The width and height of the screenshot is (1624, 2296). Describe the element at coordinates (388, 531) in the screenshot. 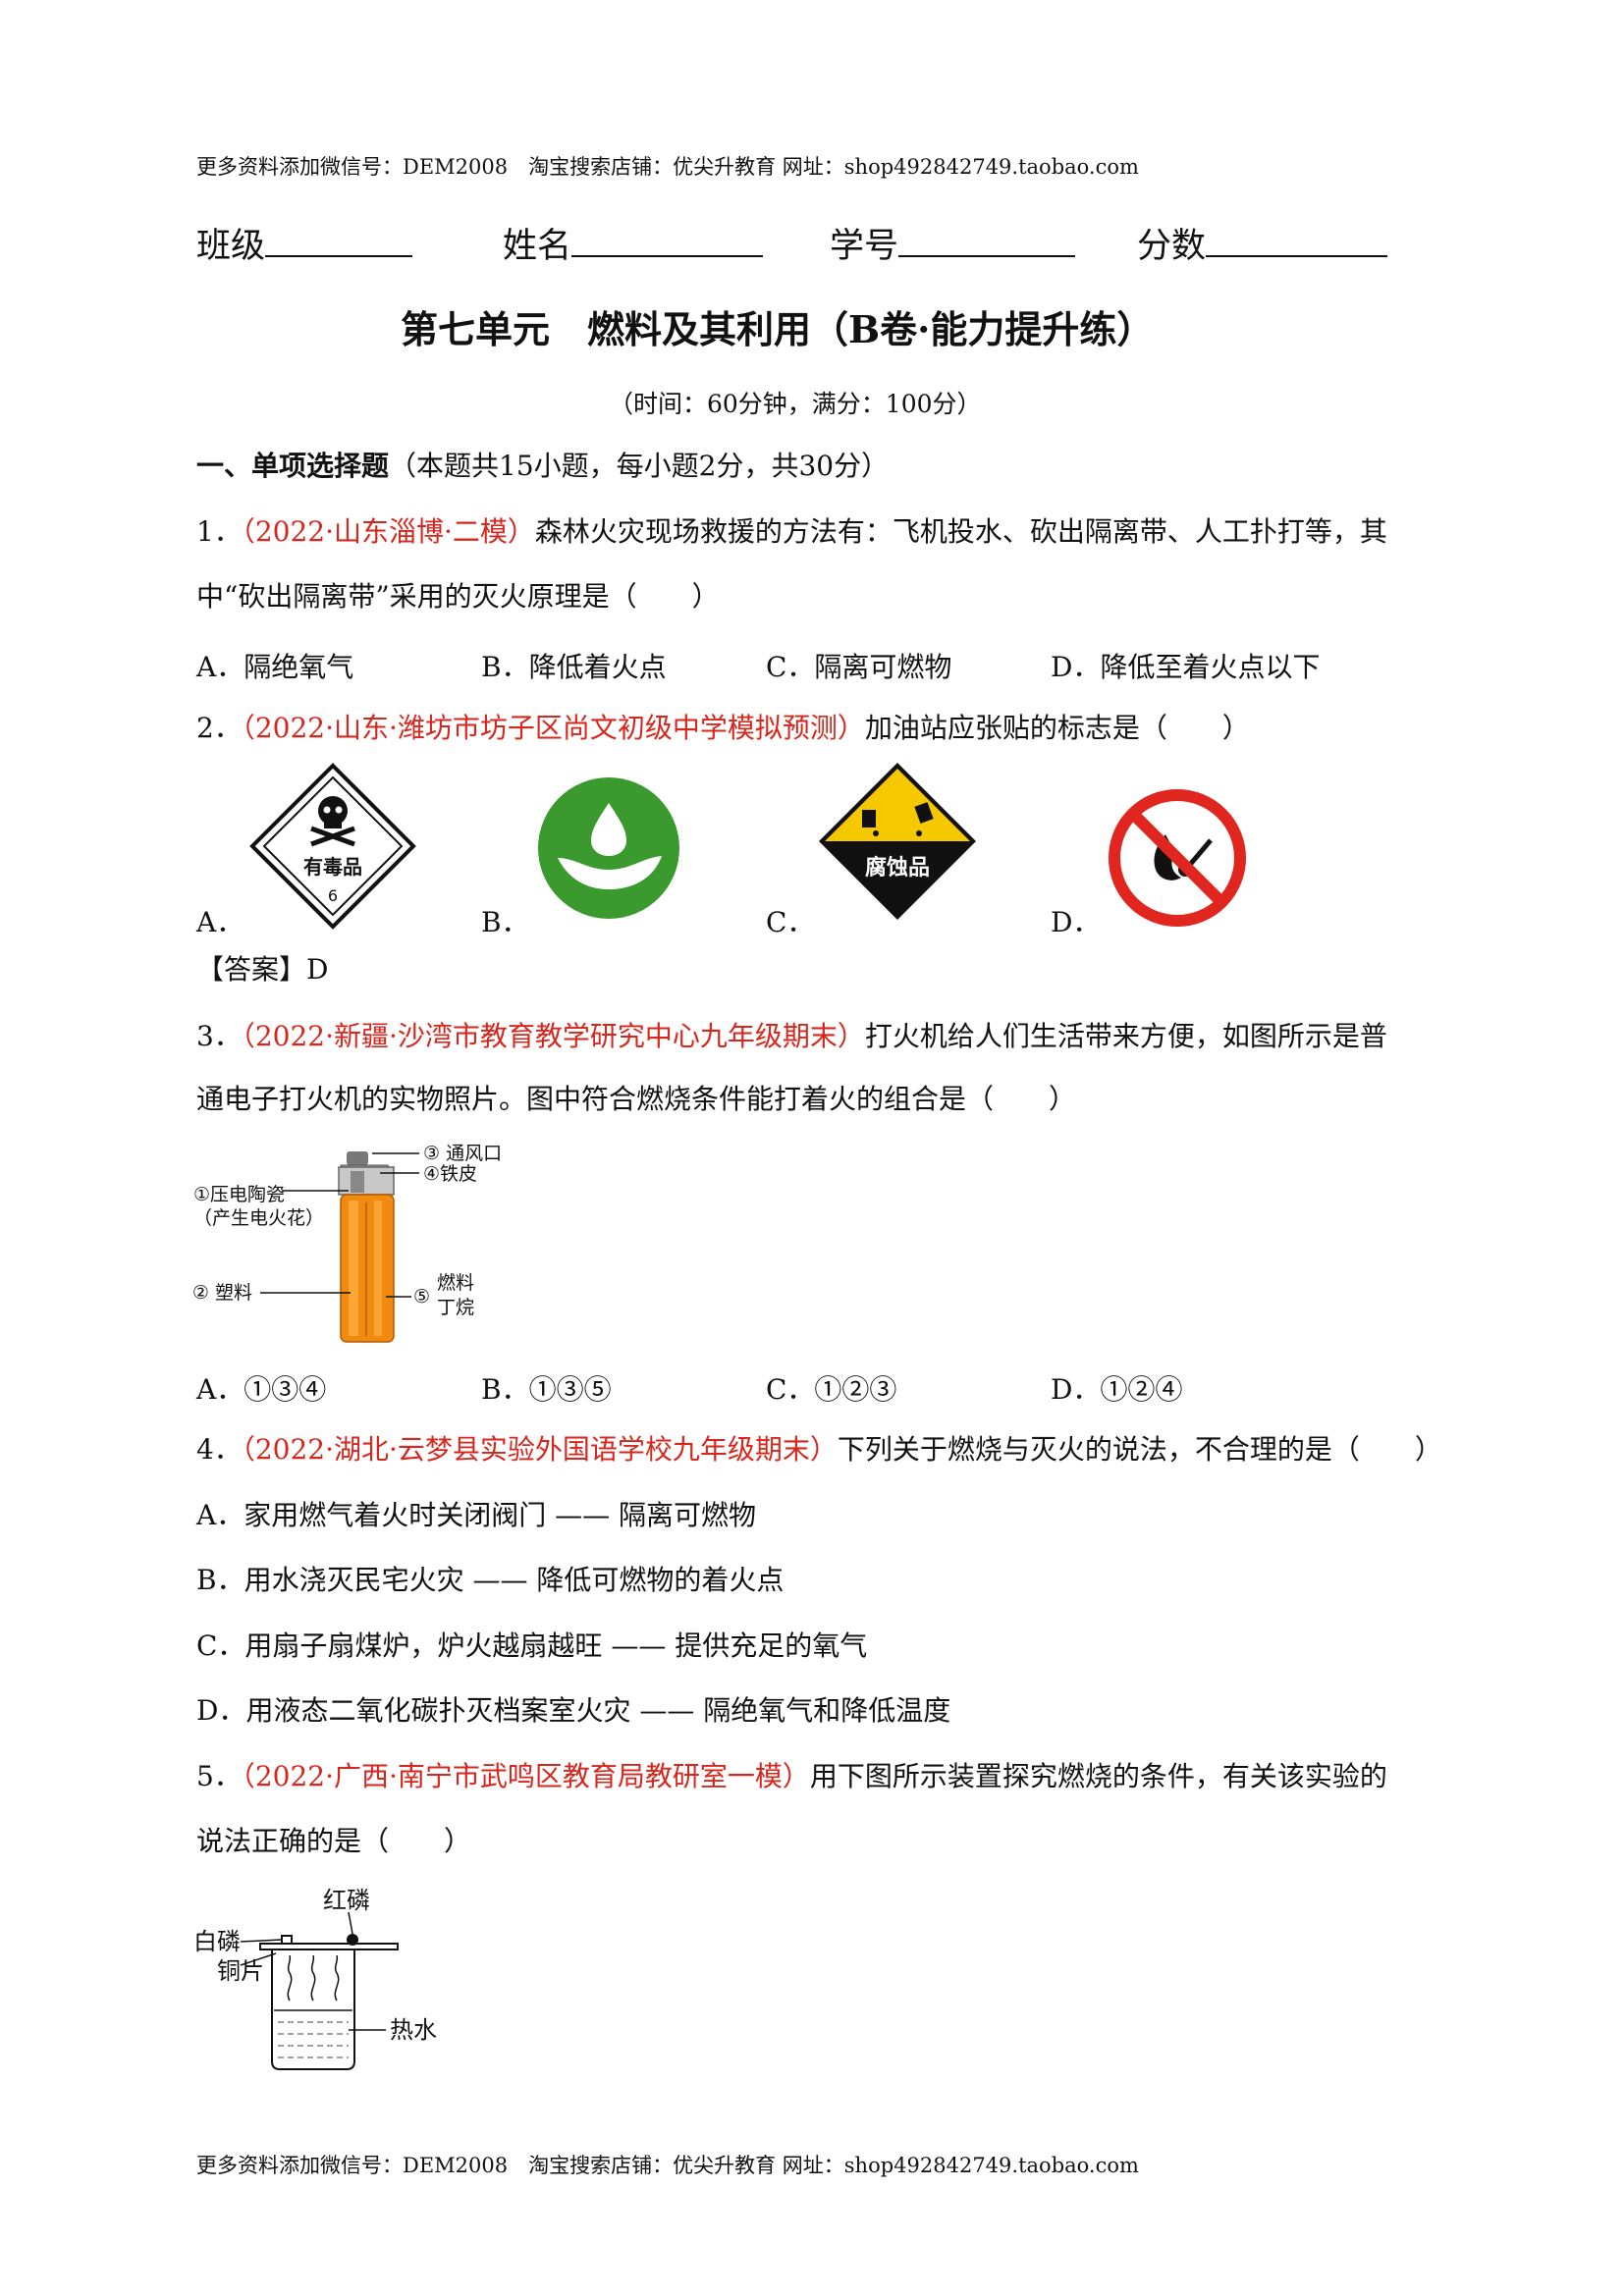

I see `q1-source: （2022·山东淄博·二模）` at that location.